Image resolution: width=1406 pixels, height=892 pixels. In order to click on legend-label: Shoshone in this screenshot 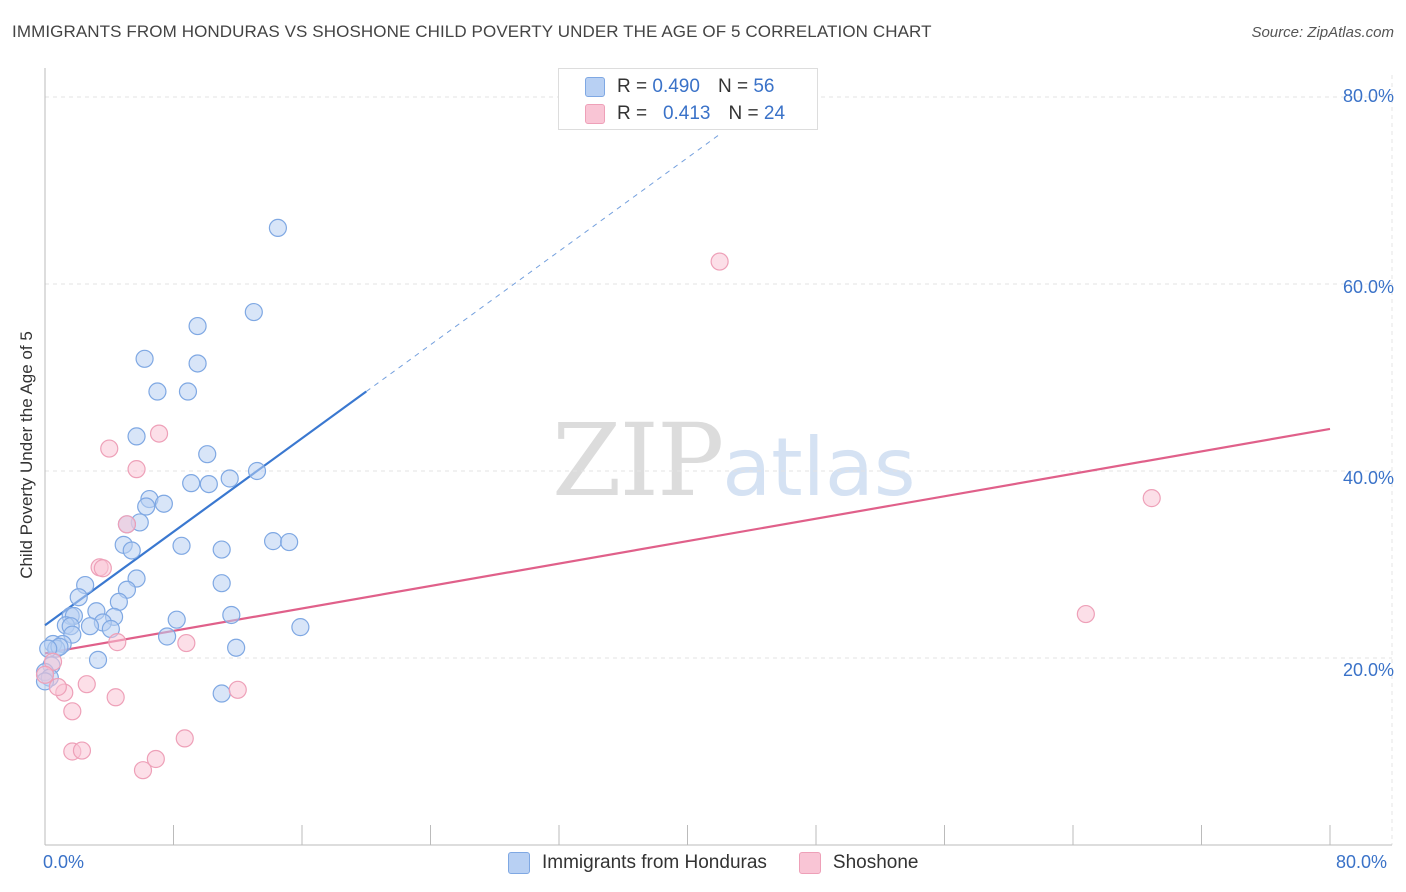, I will do `click(875, 862)`.